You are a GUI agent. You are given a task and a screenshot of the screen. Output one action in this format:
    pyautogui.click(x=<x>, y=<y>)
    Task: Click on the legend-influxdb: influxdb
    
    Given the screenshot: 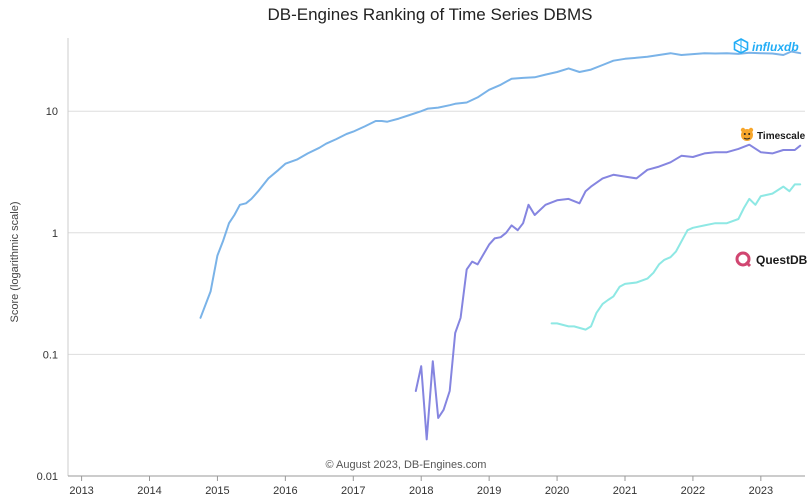 What is the action you would take?
    pyautogui.click(x=766, y=46)
    